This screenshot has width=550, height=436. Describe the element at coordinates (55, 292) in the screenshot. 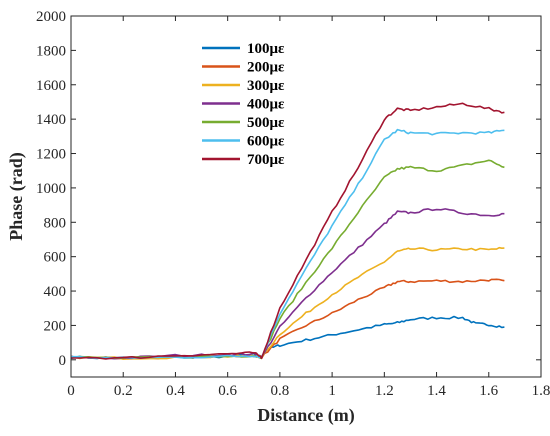

I see `y-tick-label: 400` at that location.